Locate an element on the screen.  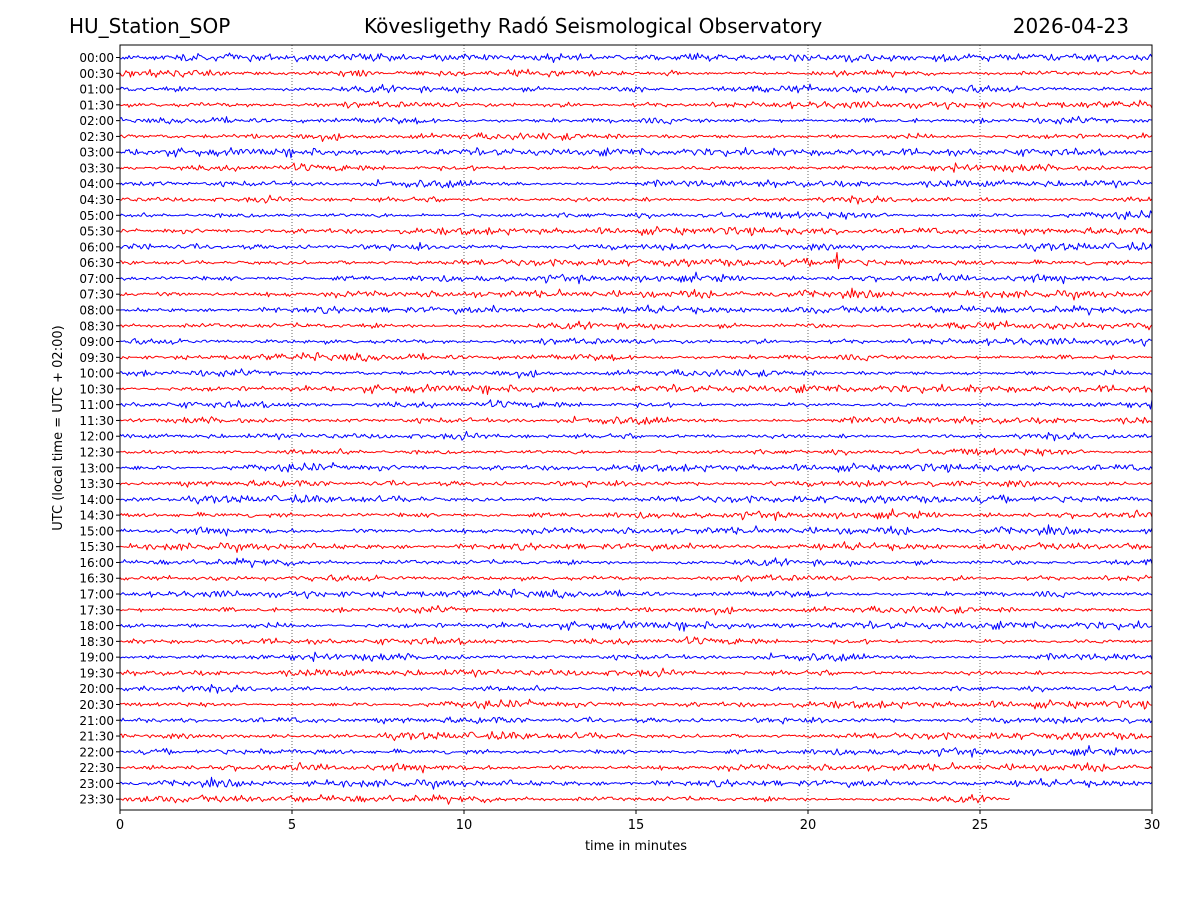
y-tick-label: 15:30 is located at coordinates (96, 547).